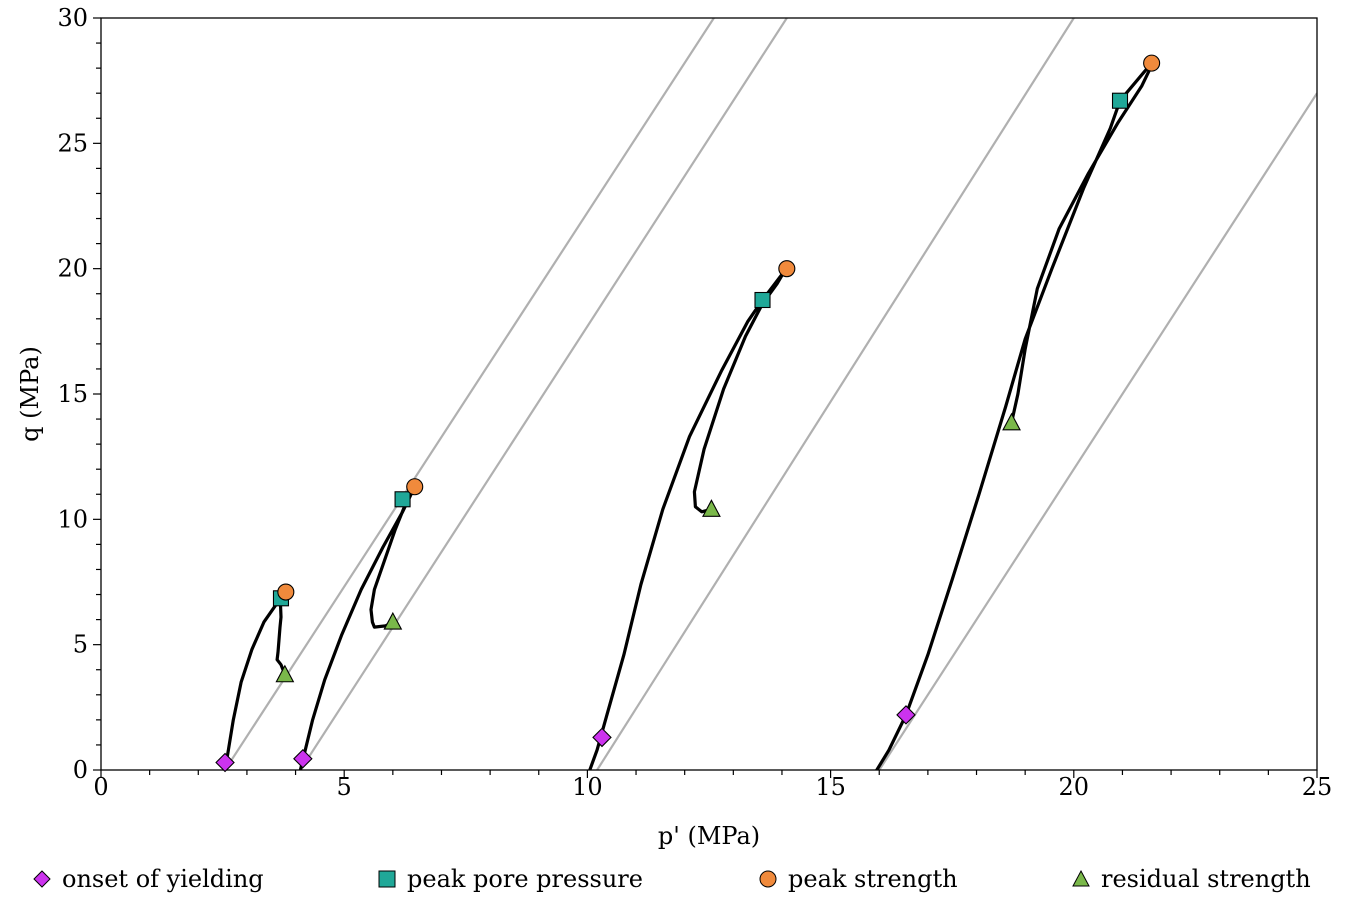 This screenshot has height=898, width=1349. What do you see at coordinates (80, 645) in the screenshot?
I see `y-tick-label: 5` at bounding box center [80, 645].